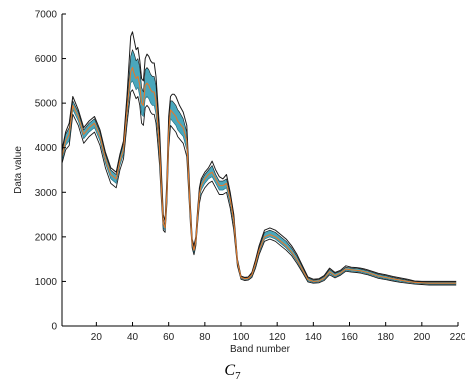 The width and height of the screenshot is (465, 385). What do you see at coordinates (54, 327) in the screenshot?
I see `y-tick-label: 0` at bounding box center [54, 327].